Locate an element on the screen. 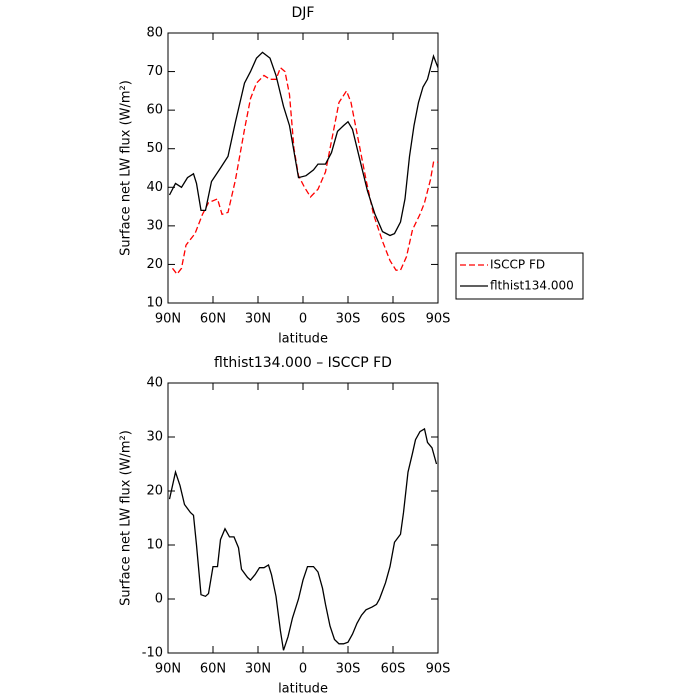  y-tick-label: 0 is located at coordinates (159, 599).